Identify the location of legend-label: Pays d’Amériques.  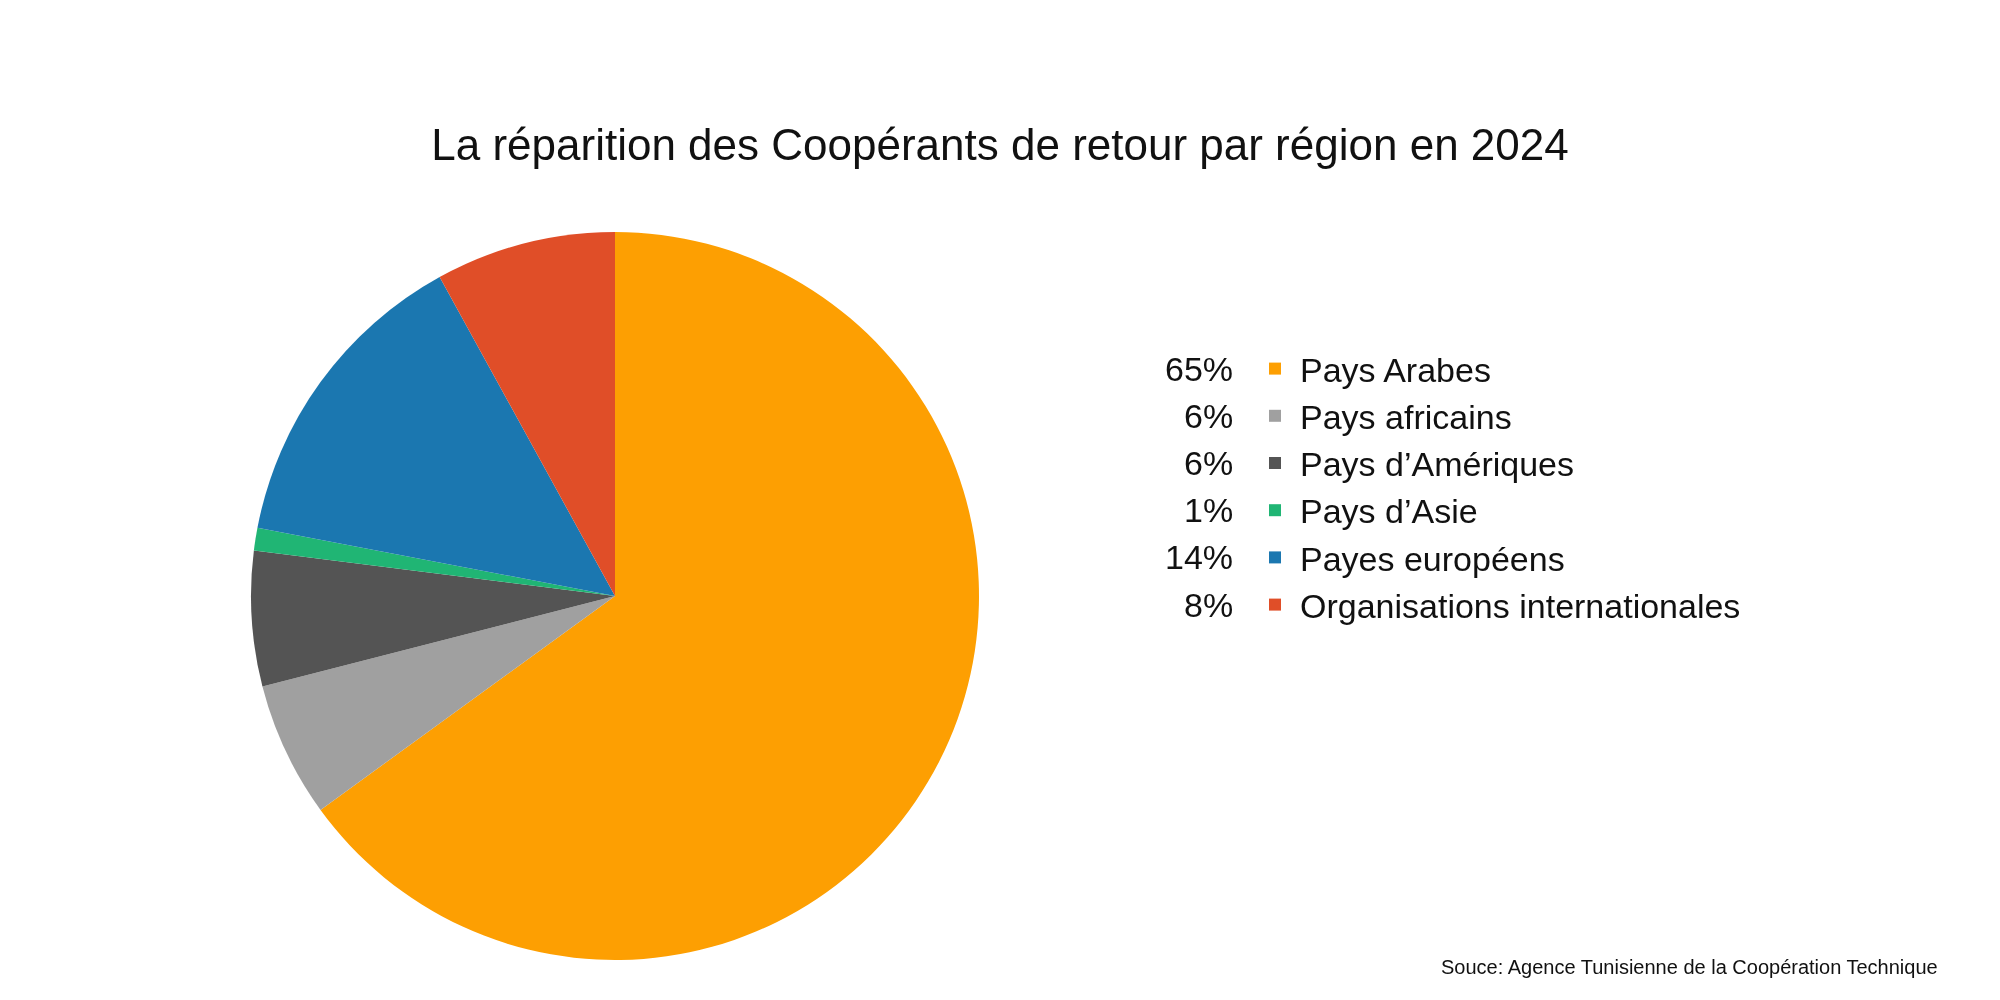
(1437, 464).